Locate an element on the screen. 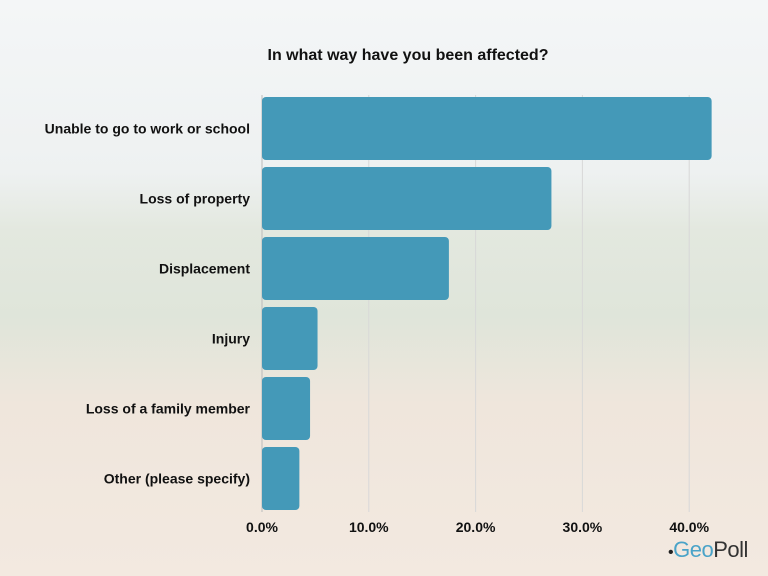 The width and height of the screenshot is (768, 576). category-label: Other (please specify) is located at coordinates (177, 479).